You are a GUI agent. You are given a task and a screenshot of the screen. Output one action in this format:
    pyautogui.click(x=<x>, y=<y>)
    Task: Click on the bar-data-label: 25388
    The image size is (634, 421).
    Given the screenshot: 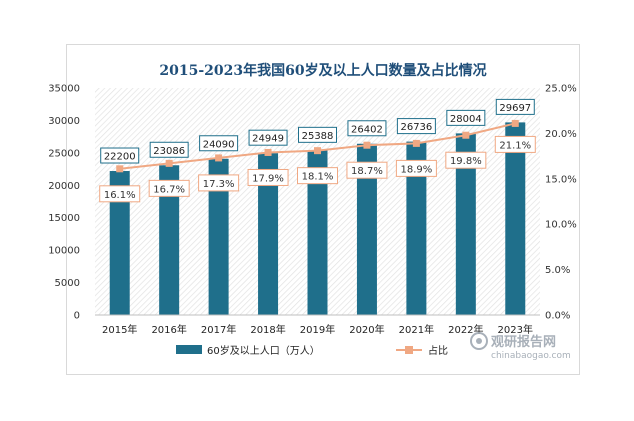 What is the action you would take?
    pyautogui.click(x=318, y=136)
    